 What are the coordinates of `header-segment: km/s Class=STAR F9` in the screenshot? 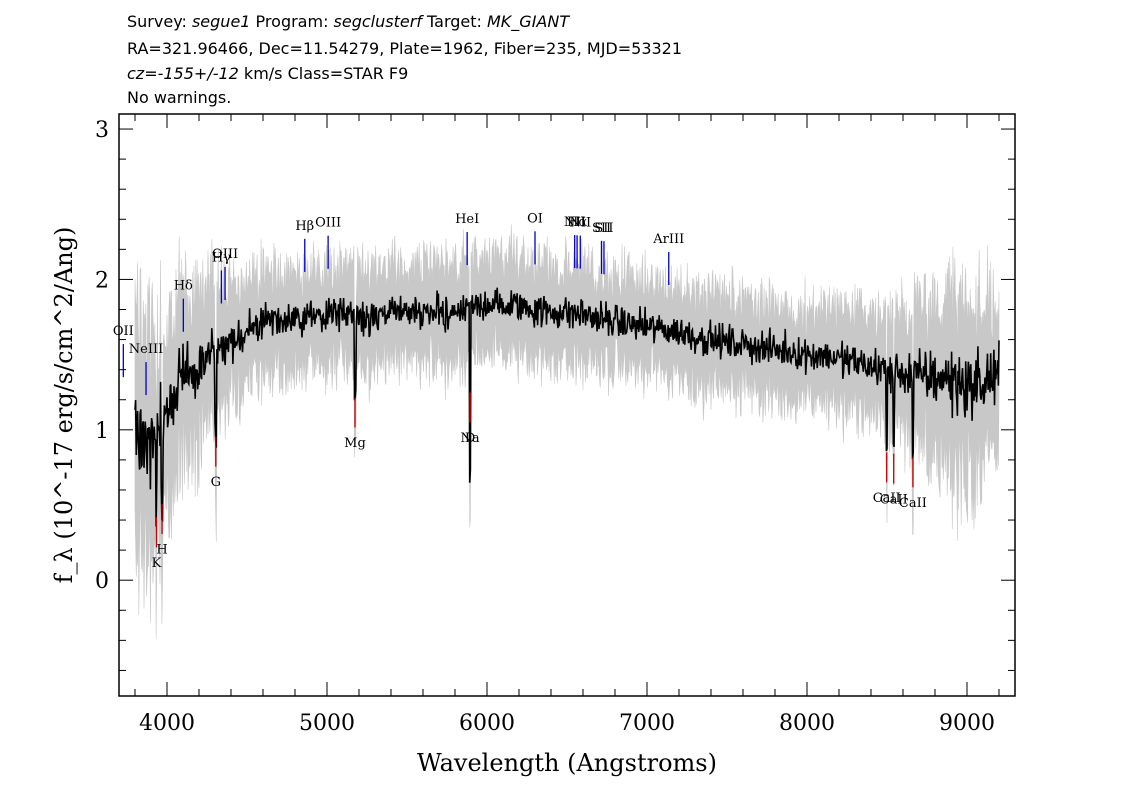 It's located at (323, 73).